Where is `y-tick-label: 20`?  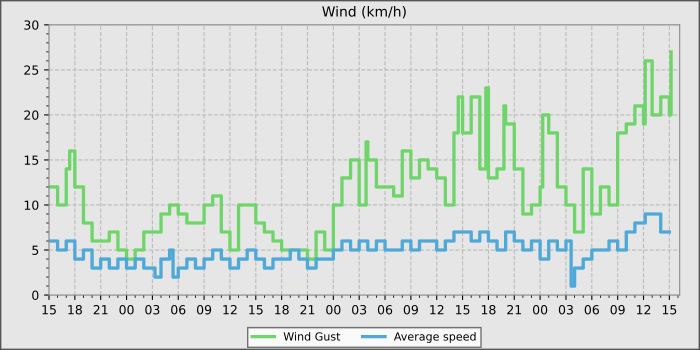 y-tick-label: 20 is located at coordinates (31, 115).